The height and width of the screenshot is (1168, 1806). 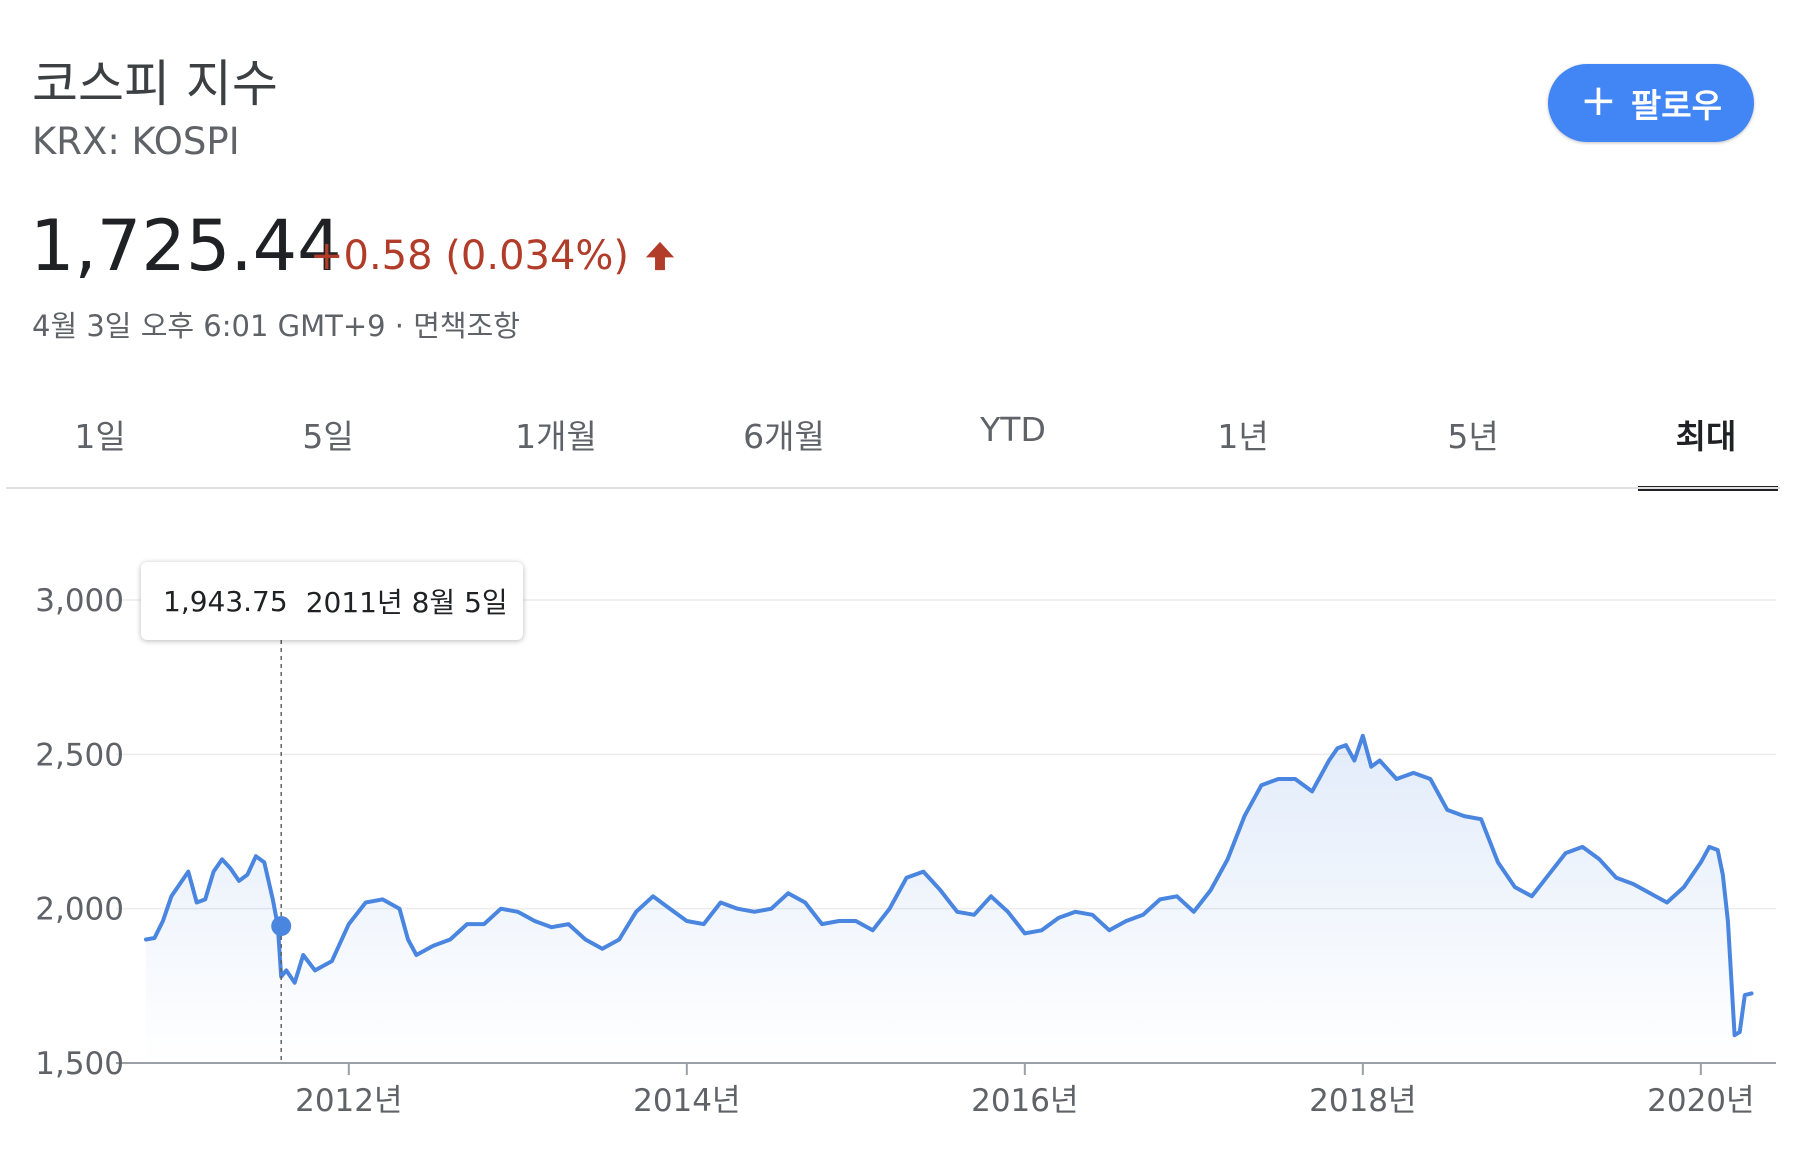 What do you see at coordinates (893, 488) in the screenshot?
I see `tabs-divider` at bounding box center [893, 488].